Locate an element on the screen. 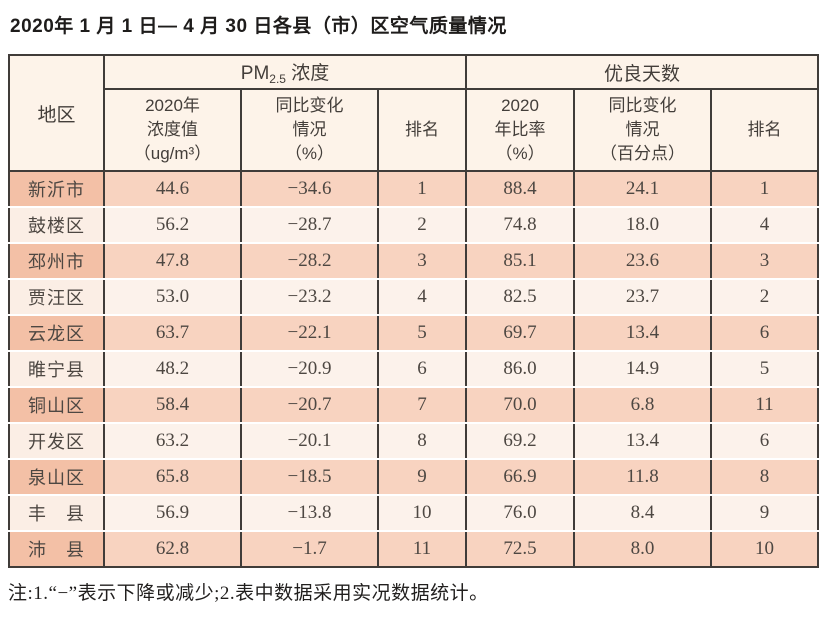 The width and height of the screenshot is (825, 620). table-row: 泉山区 65.8 −18.5 9 66.9 11.8 8 is located at coordinates (414, 477).